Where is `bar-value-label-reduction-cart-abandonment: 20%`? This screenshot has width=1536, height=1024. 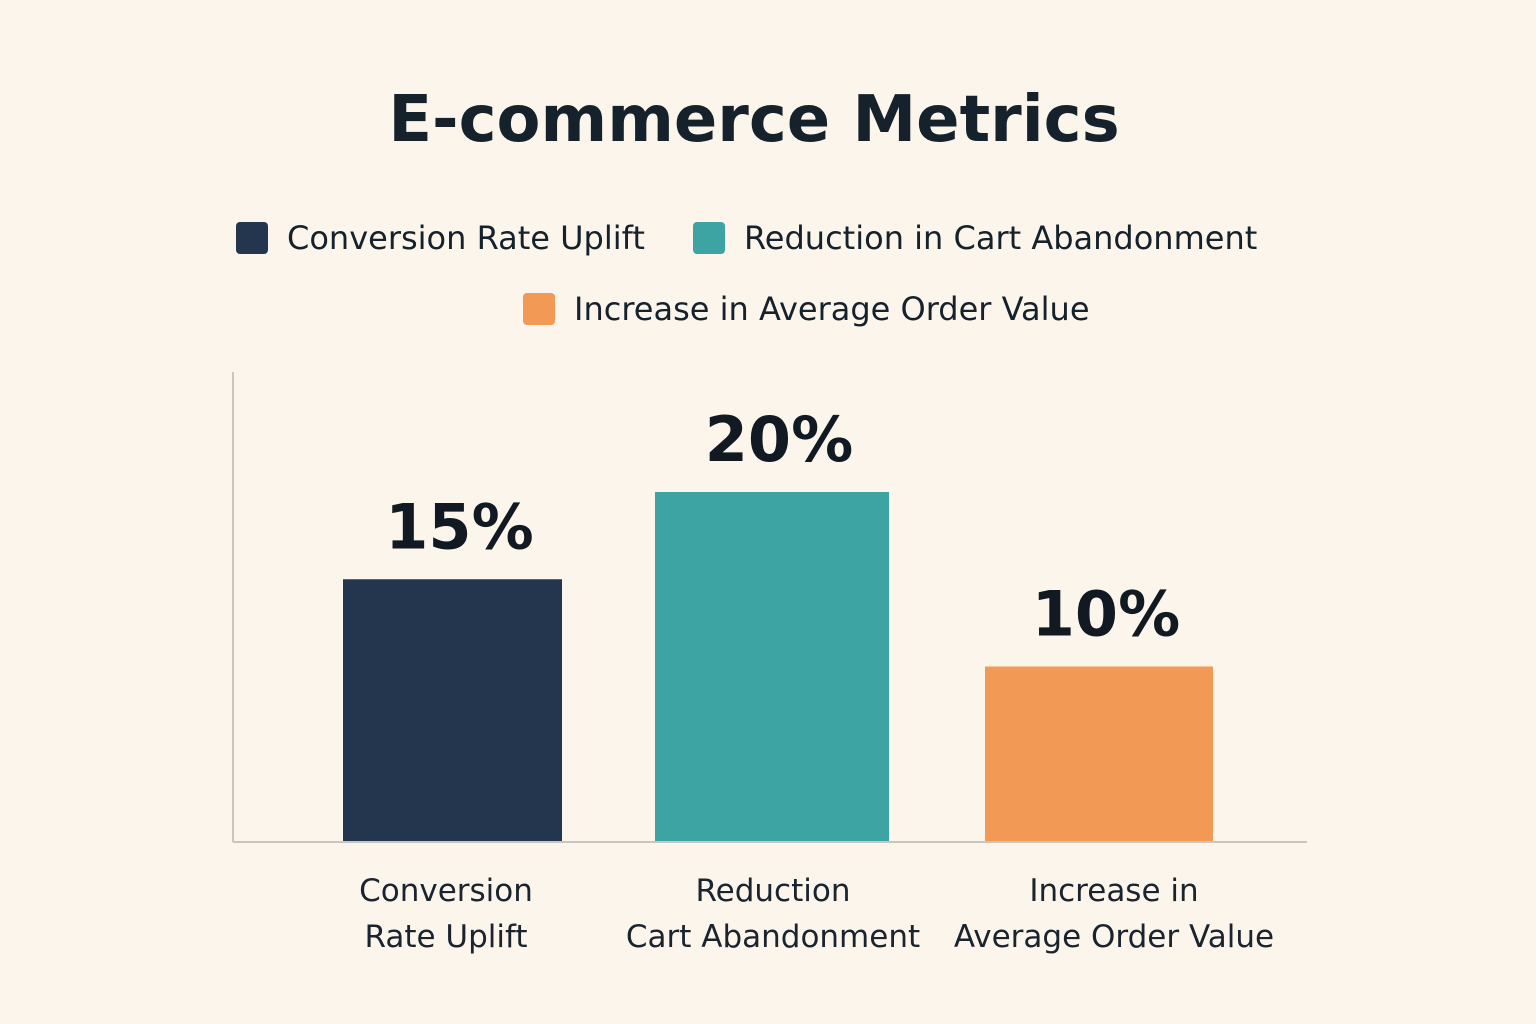 bar-value-label-reduction-cart-abandonment: 20% is located at coordinates (779, 439).